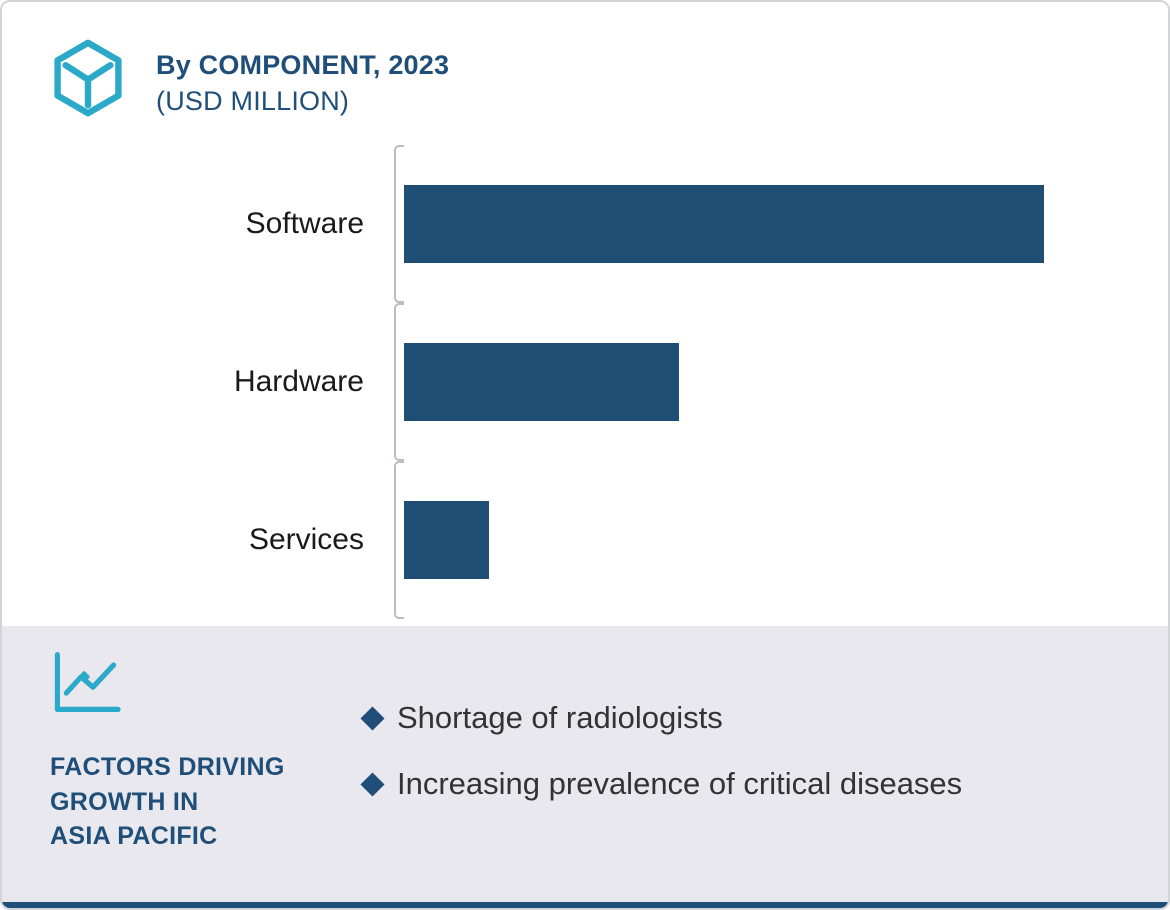 The width and height of the screenshot is (1170, 910). I want to click on factors-heading-line: GROWTH IN, so click(124, 801).